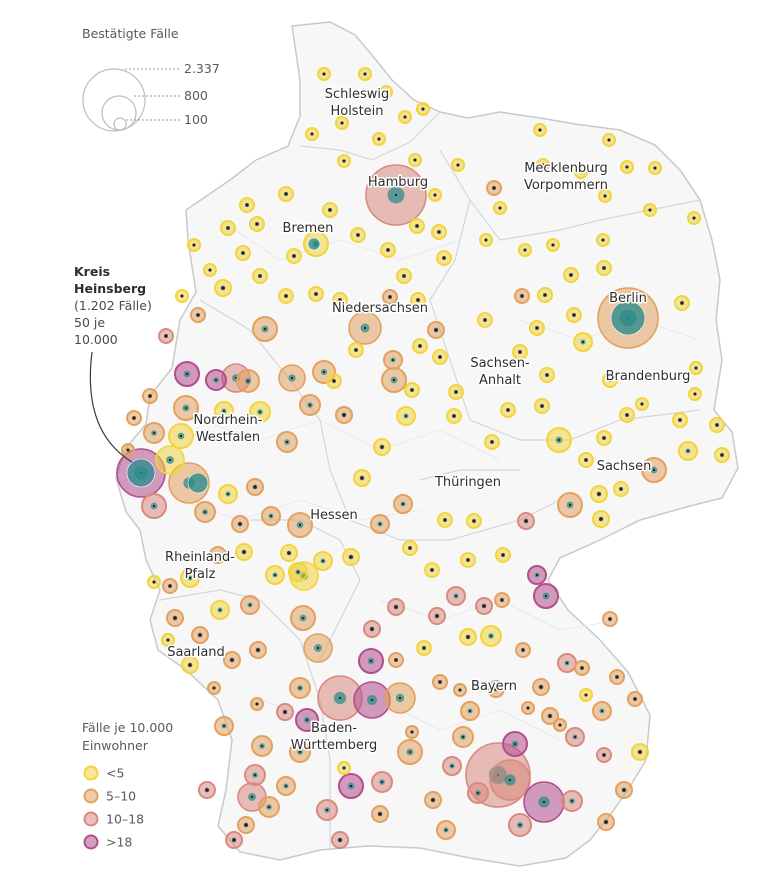 The width and height of the screenshot is (770, 884). I want to click on size-legend-label-small: 100, so click(196, 119).